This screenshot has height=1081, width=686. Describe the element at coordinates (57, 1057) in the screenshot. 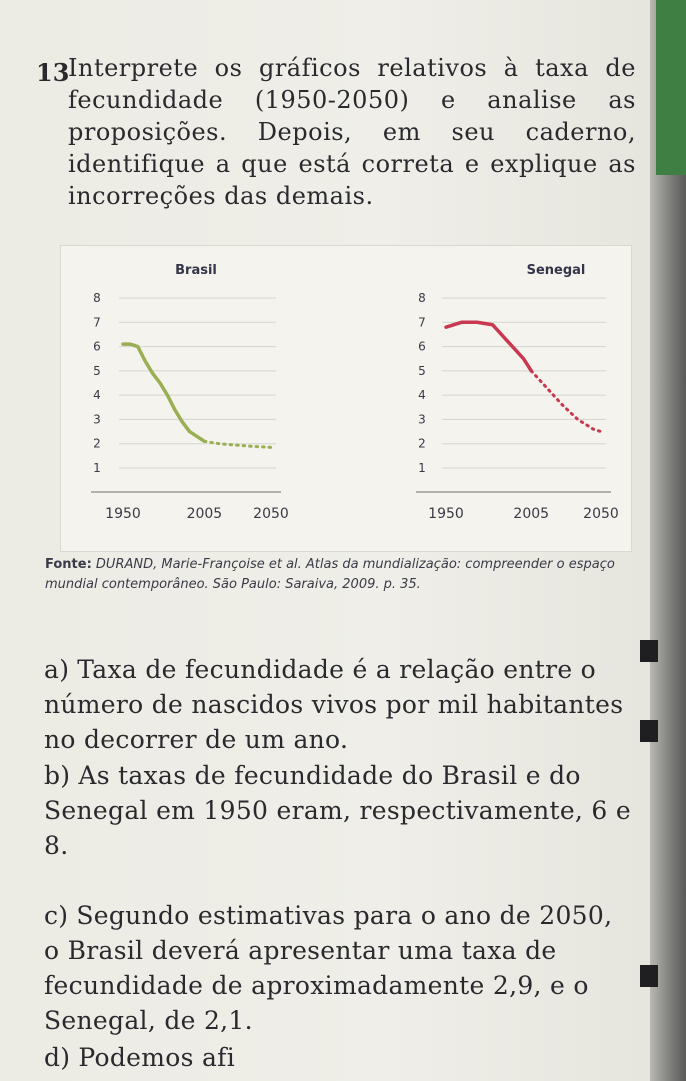

I see `option-letter: d)` at that location.